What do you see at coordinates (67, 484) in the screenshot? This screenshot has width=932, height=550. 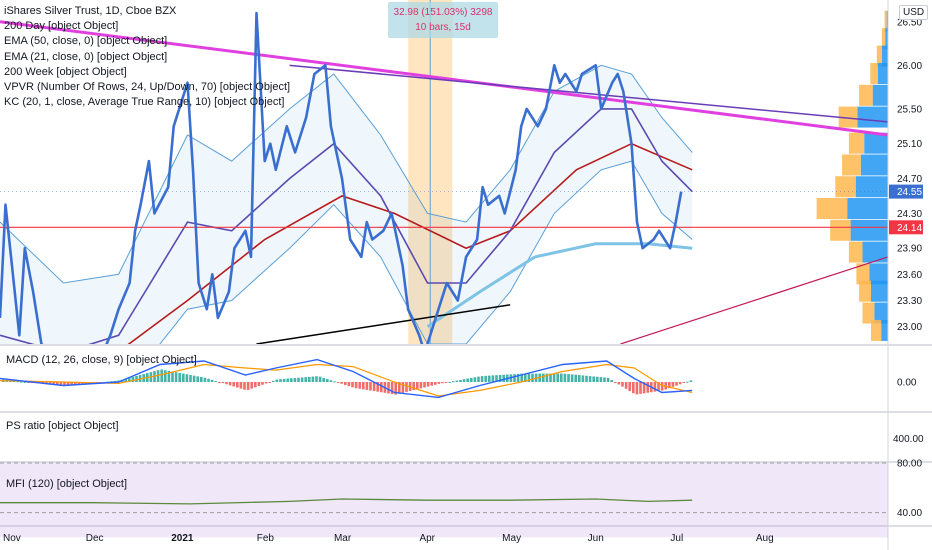 I see `mfi-pane-label: MFI (120) [object Object]` at bounding box center [67, 484].